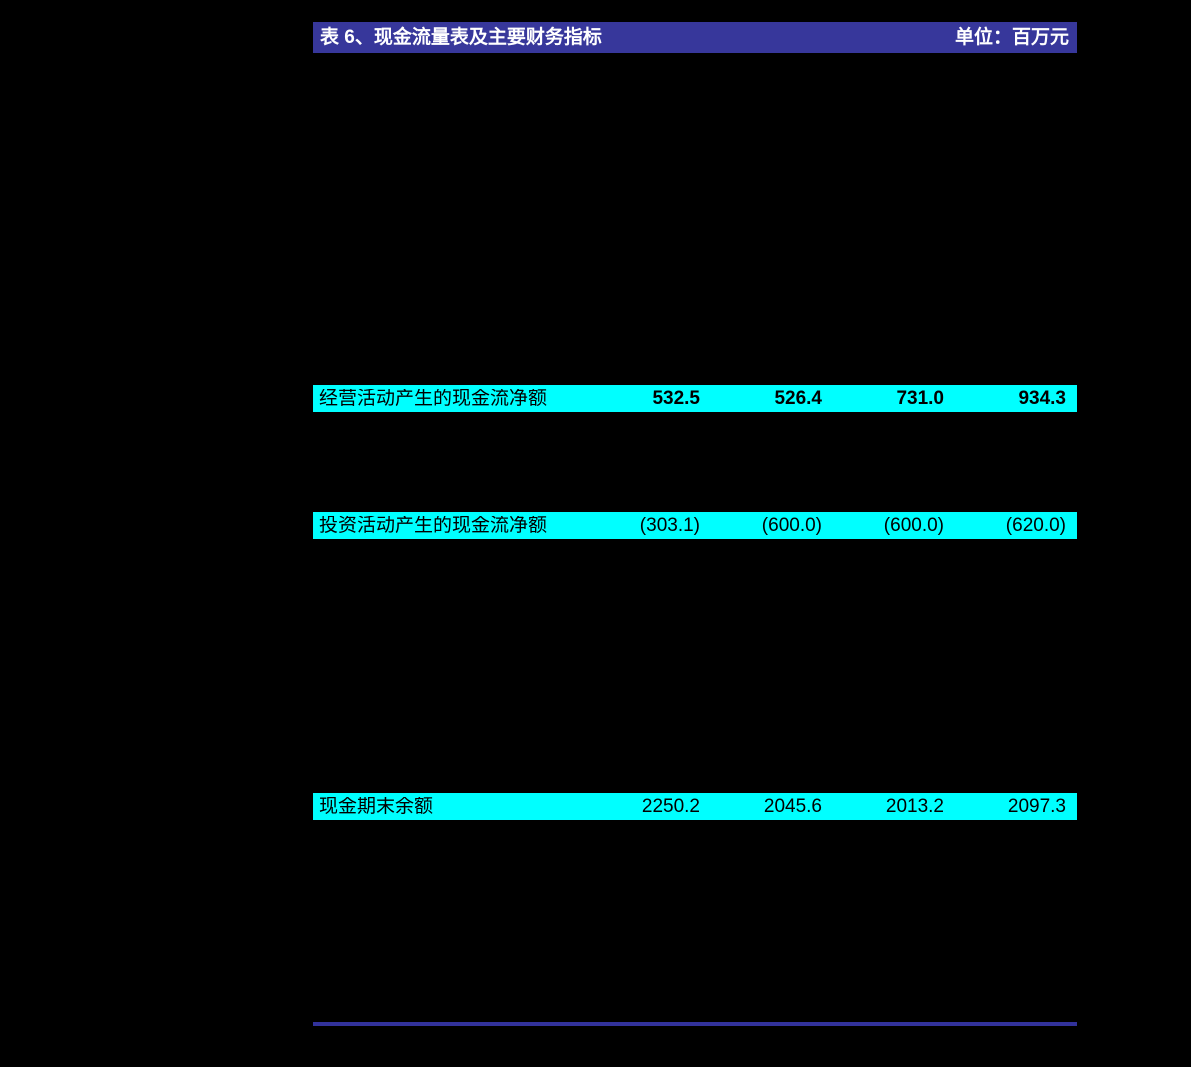 The width and height of the screenshot is (1191, 1067). What do you see at coordinates (914, 806) in the screenshot?
I see `value-cell: 2013.2` at bounding box center [914, 806].